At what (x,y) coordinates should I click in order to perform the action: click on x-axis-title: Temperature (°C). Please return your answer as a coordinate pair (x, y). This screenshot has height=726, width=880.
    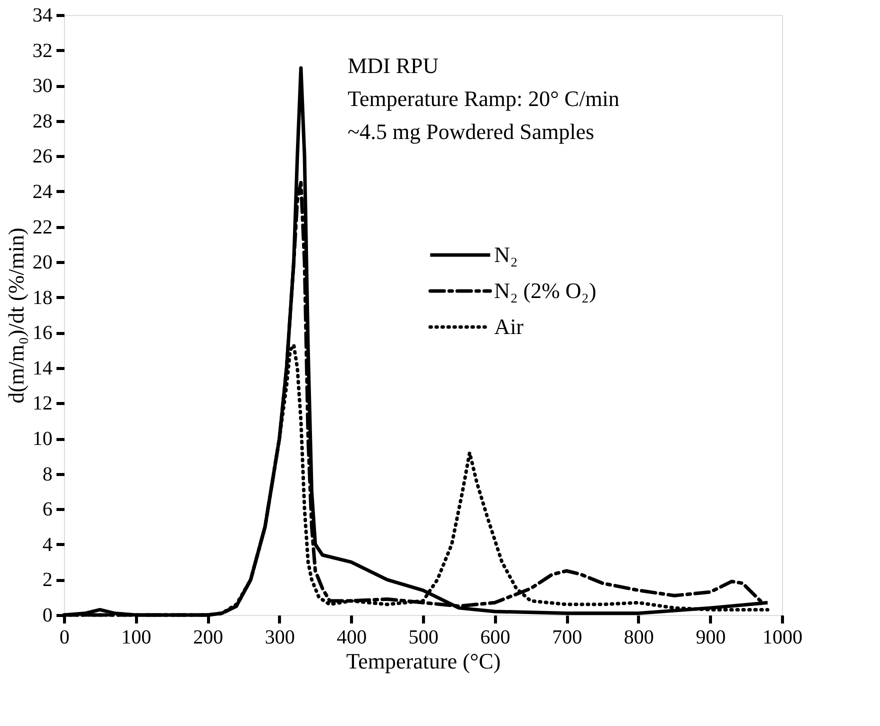
    Looking at the image, I should click on (423, 661).